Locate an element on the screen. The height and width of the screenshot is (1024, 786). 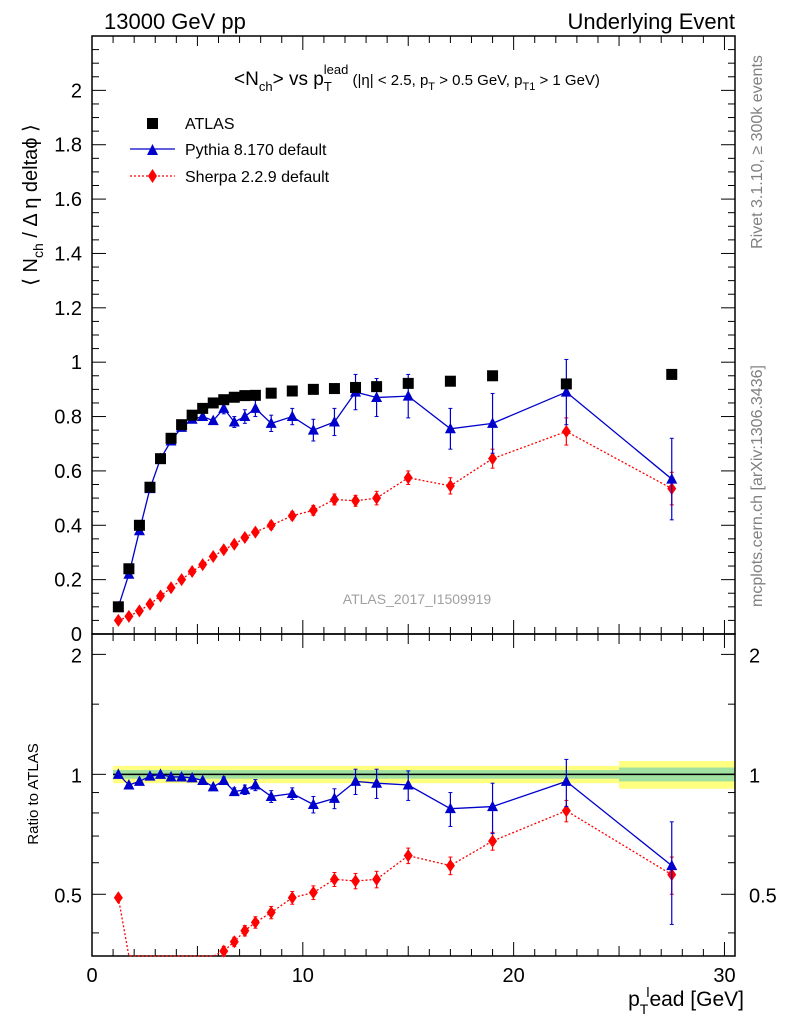
ratio-series is located at coordinates (395, 858).